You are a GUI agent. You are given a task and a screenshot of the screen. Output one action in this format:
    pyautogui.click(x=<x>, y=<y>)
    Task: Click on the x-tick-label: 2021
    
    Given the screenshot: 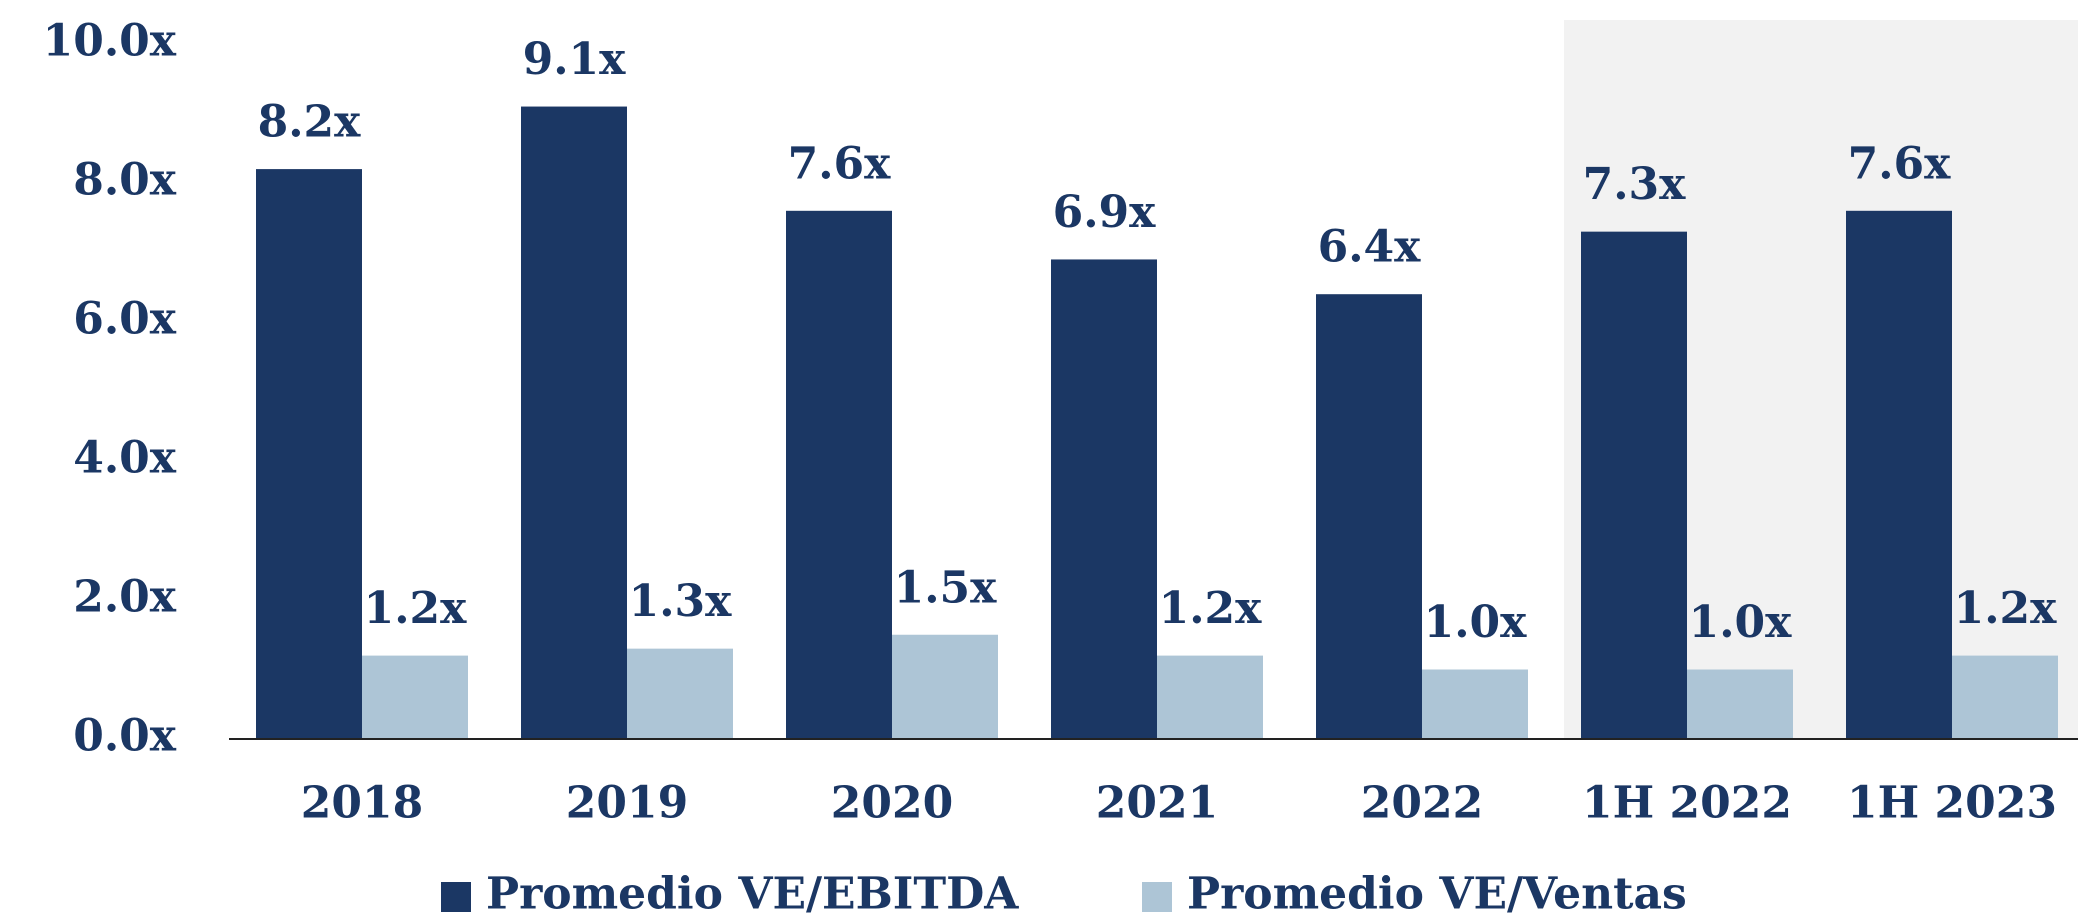 What is the action you would take?
    pyautogui.click(x=1157, y=803)
    